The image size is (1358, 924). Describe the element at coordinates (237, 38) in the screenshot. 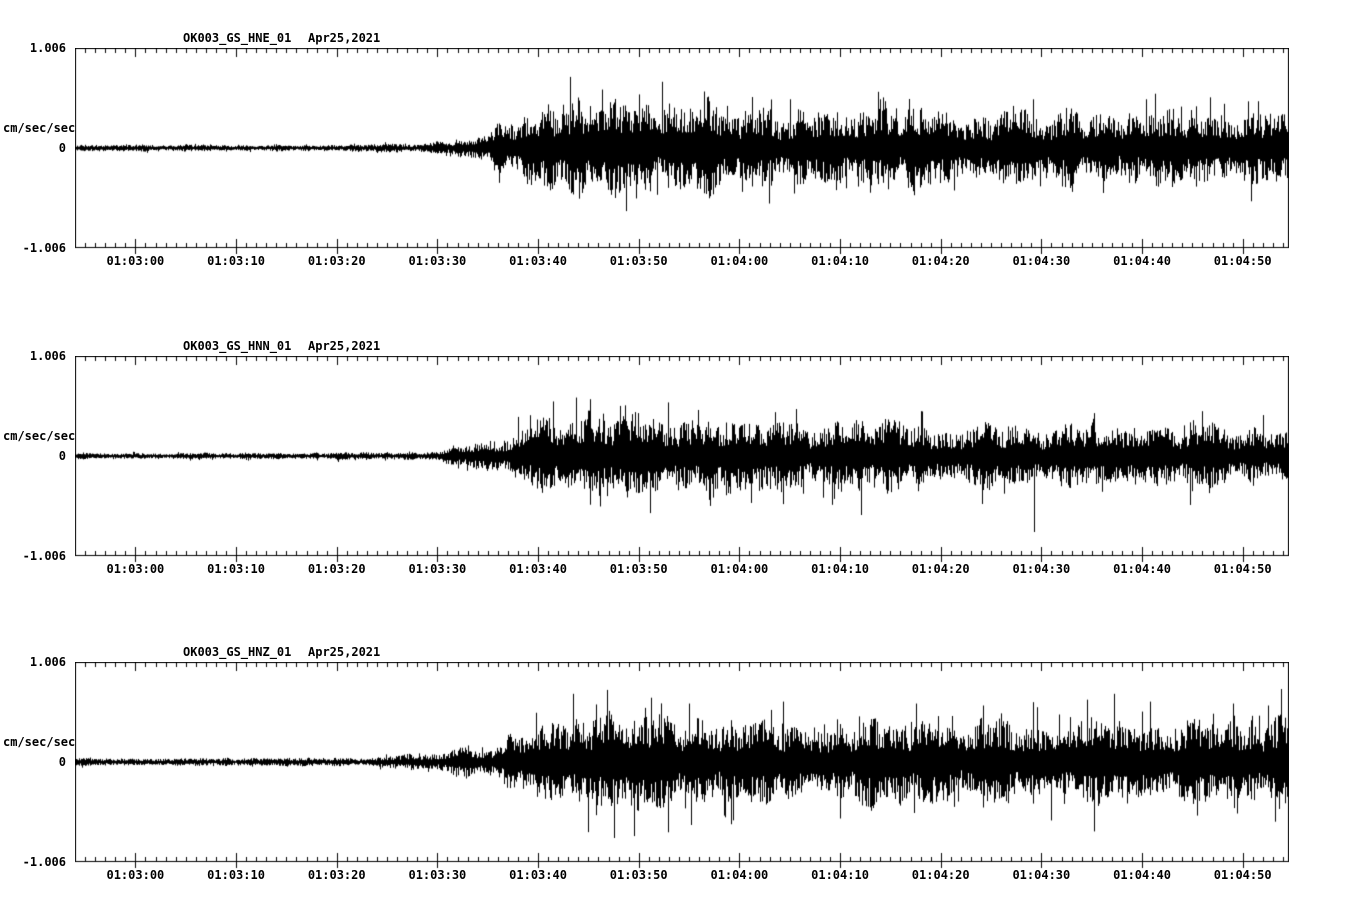

I see `trace-title-station: OK003_GS_HNE_01` at that location.